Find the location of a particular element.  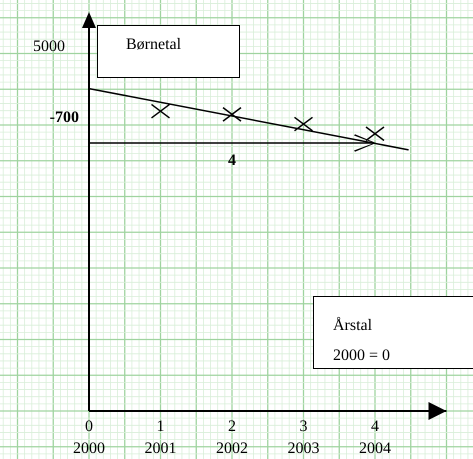

x2-tick-label: 2004 is located at coordinates (375, 448).